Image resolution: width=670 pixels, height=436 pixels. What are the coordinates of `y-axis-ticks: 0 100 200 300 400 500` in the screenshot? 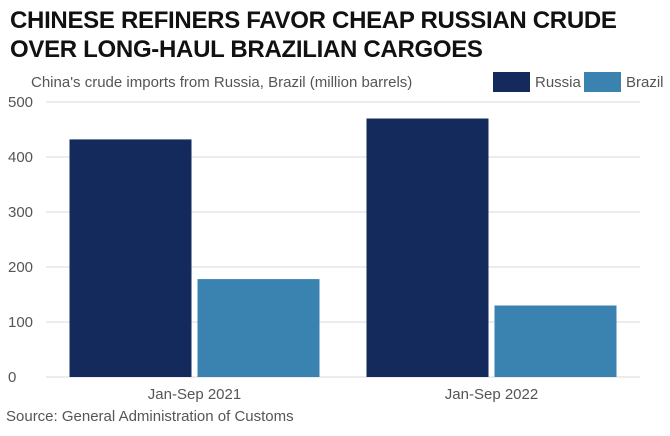 It's located at (20, 240).